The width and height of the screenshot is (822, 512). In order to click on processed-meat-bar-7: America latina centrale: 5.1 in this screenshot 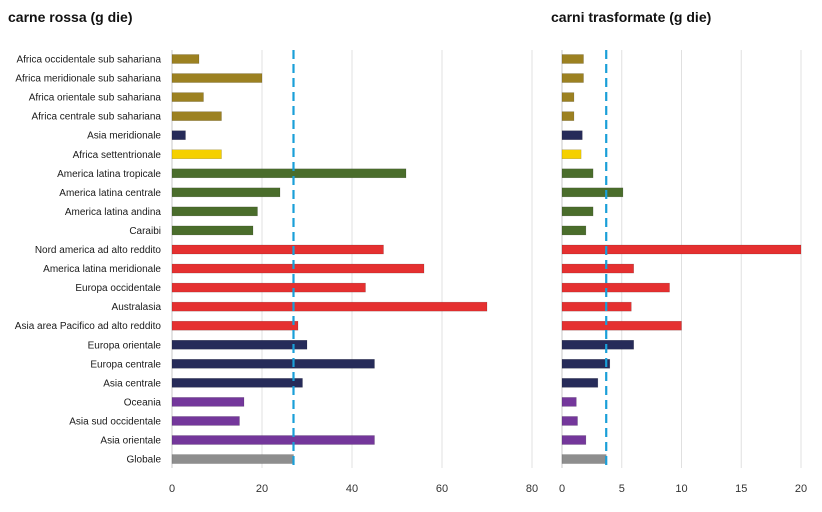, I will do `click(592, 192)`.